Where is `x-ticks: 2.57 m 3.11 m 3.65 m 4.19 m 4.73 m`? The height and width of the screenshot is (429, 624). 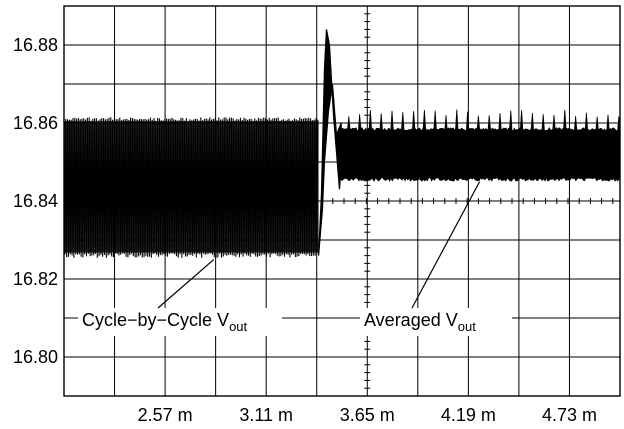
x-ticks: 2.57 m 3.11 m 3.65 m 4.19 m 4.73 m is located at coordinates (367, 415).